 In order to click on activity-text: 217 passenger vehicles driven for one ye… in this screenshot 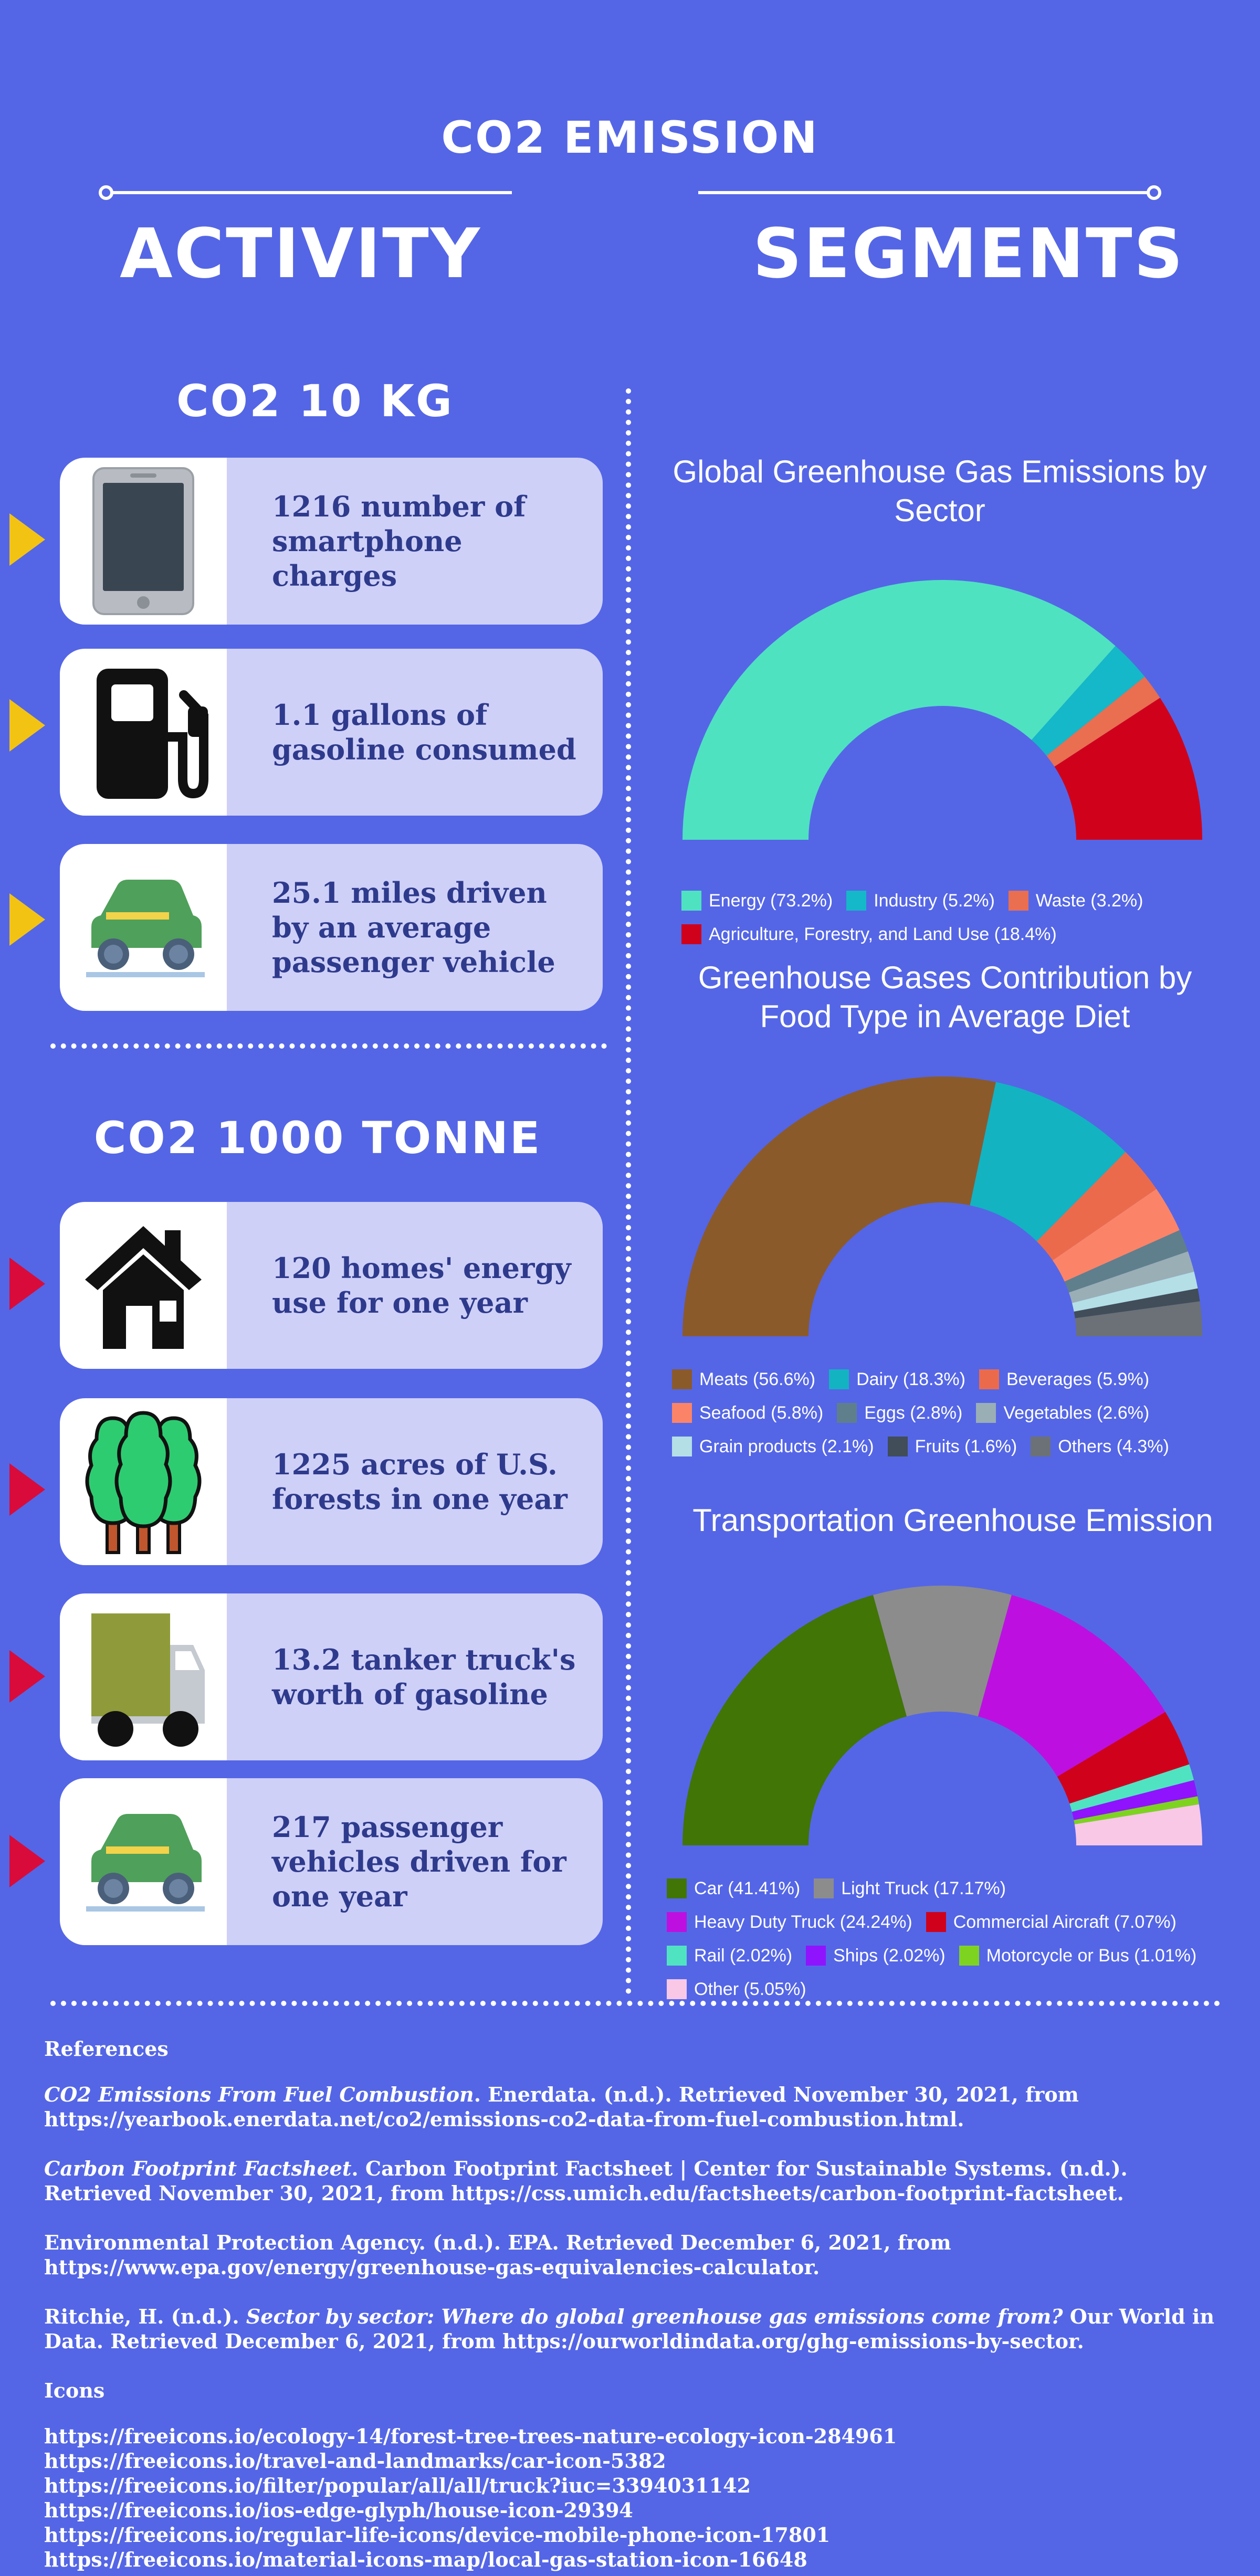, I will do `click(419, 1861)`.